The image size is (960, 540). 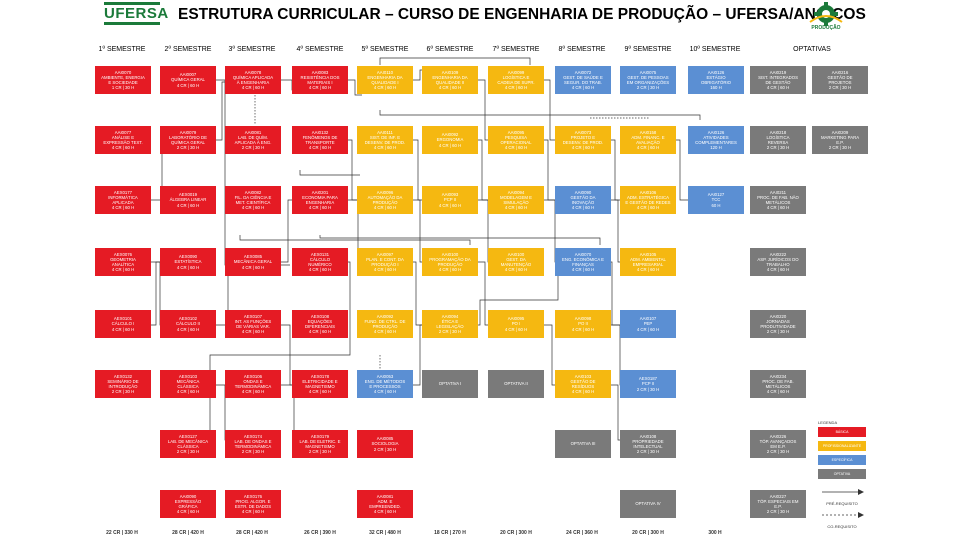 What do you see at coordinates (516, 140) in the screenshot?
I see `course-box: AAI0095 PESQUISA OPERACIONAL 4 CR | 60 H` at bounding box center [516, 140].